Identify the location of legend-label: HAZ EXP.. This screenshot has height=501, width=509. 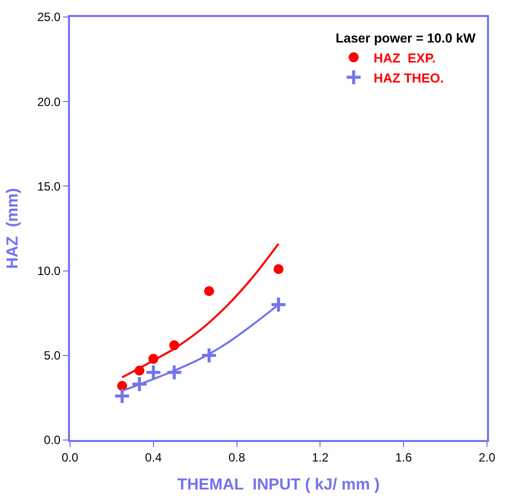
(405, 58).